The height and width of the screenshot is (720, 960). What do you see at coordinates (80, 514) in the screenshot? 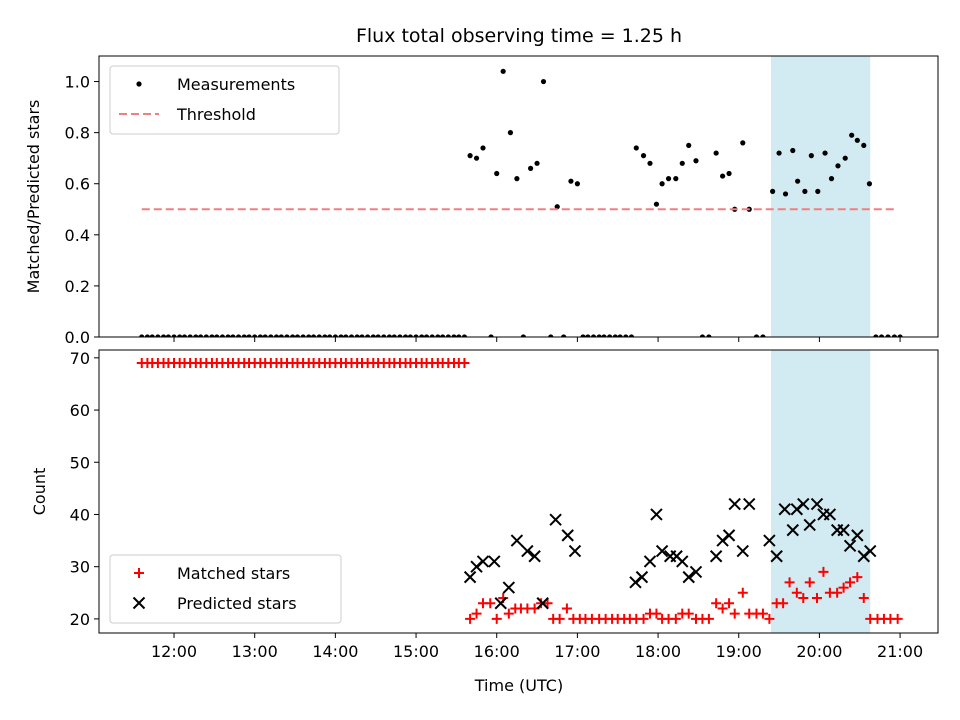
I see `y-tick-label: 40` at bounding box center [80, 514].